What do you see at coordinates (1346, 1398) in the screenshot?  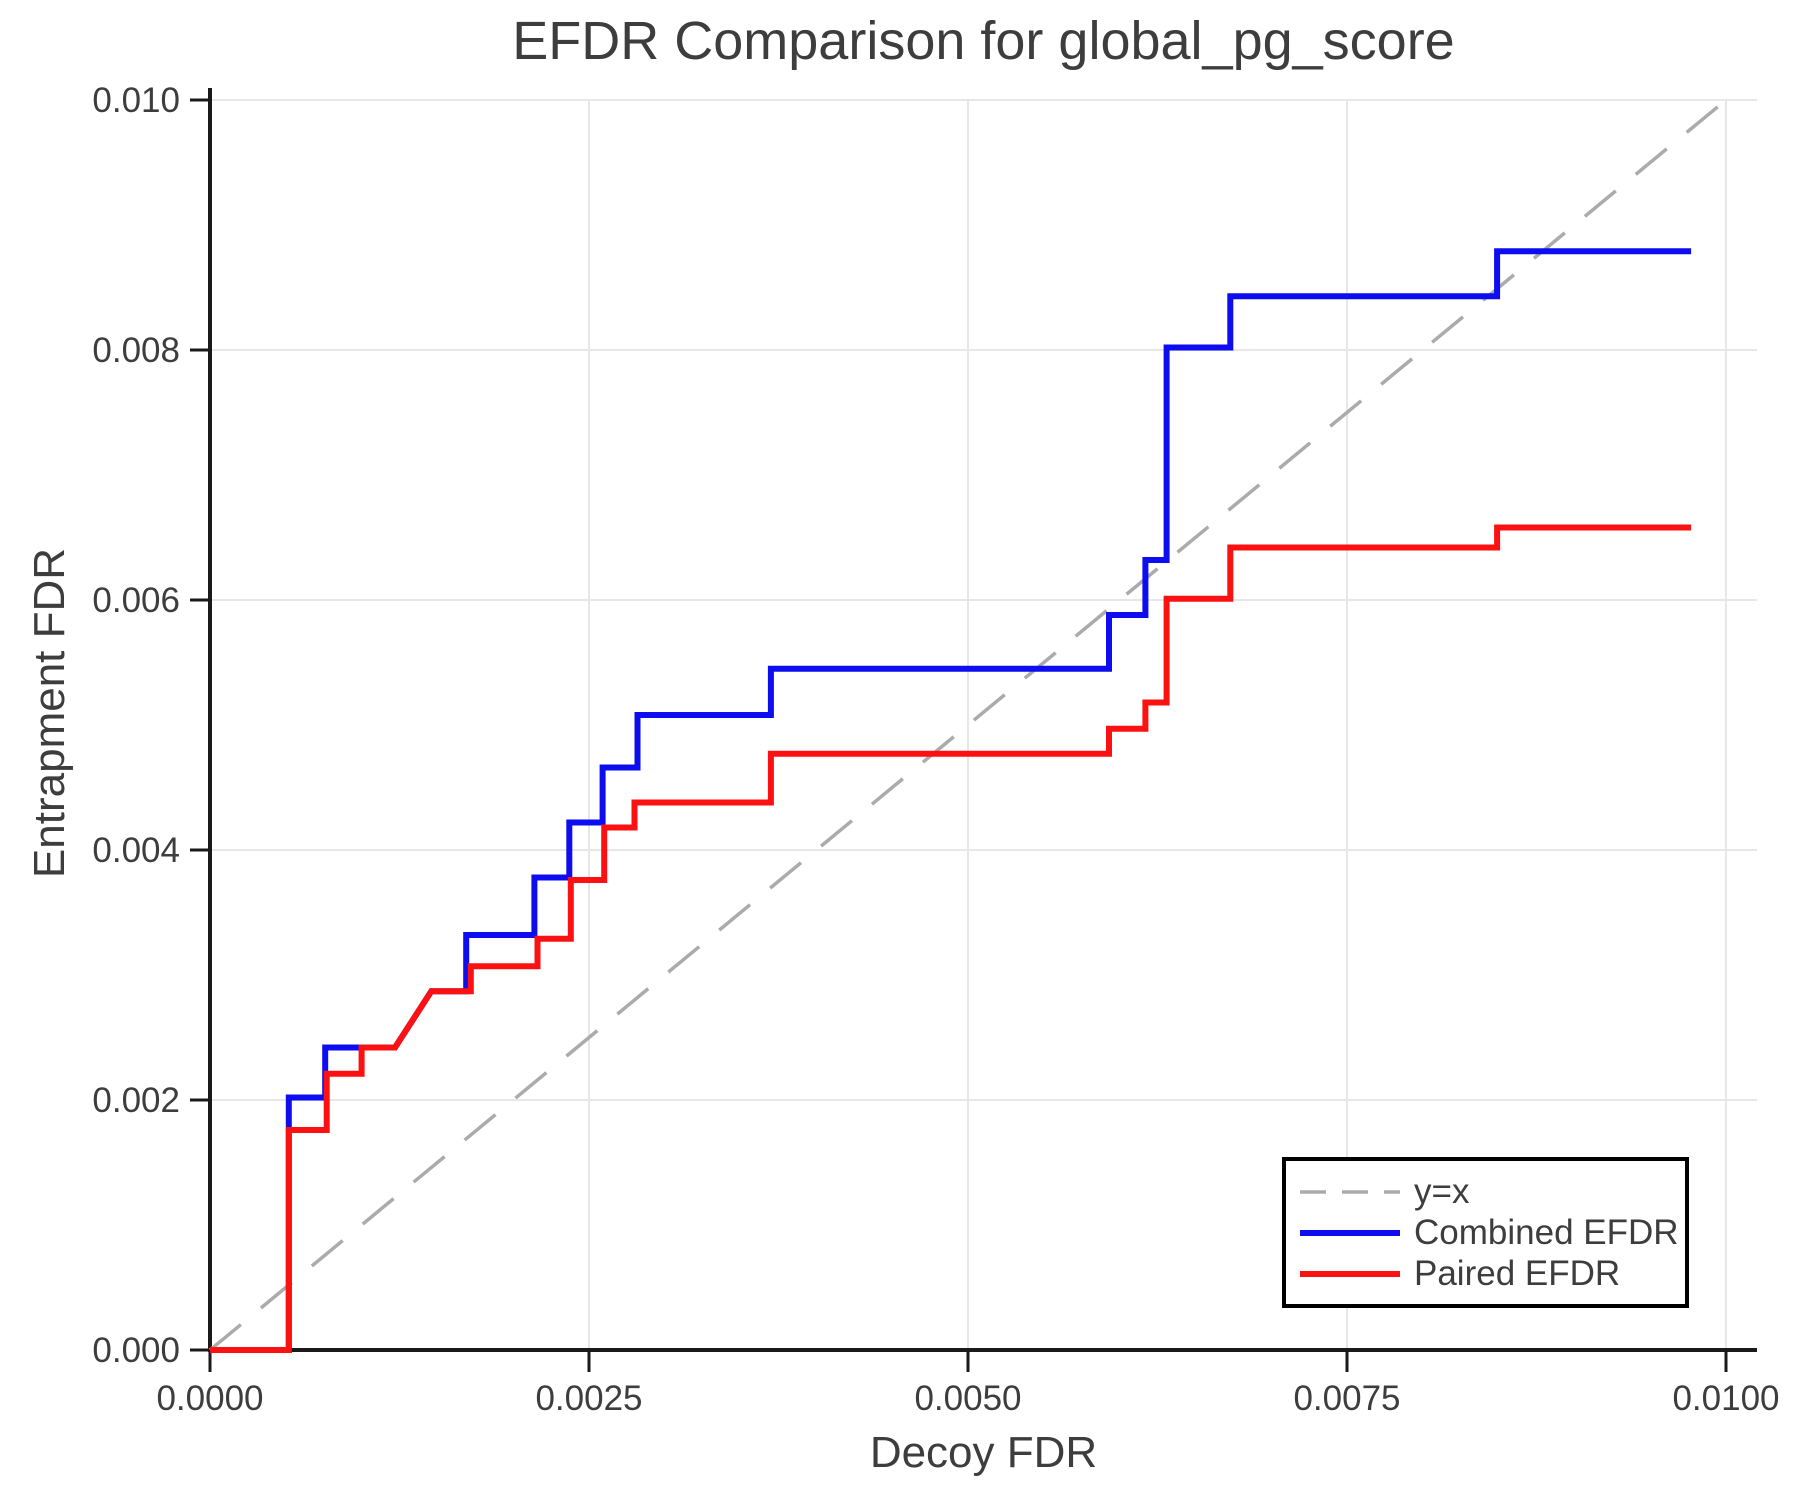 I see `x-tick-label: 0.0075` at bounding box center [1346, 1398].